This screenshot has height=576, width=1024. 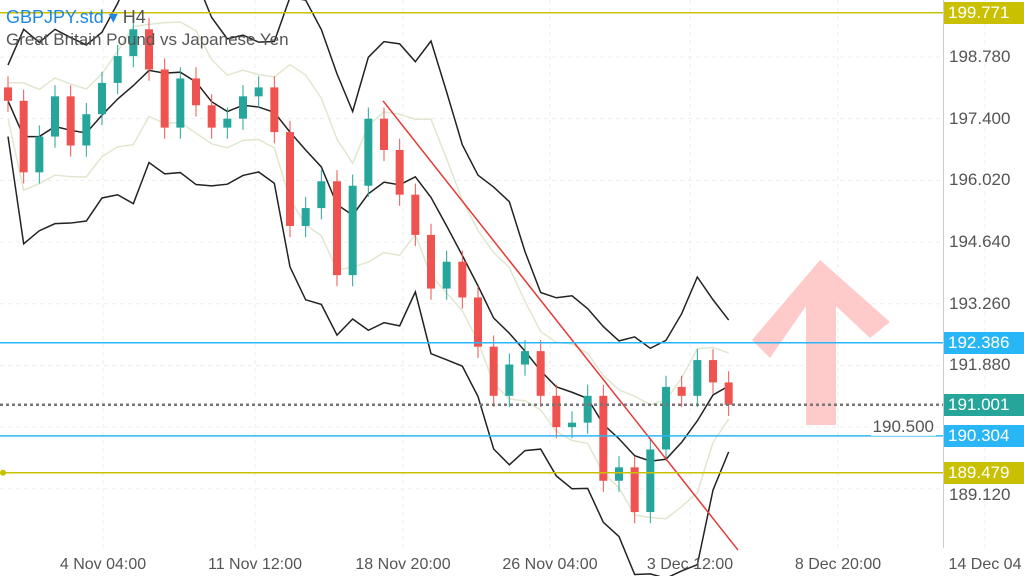 What do you see at coordinates (103, 564) in the screenshot?
I see `time-tick: 4 Nov 04:00` at bounding box center [103, 564].